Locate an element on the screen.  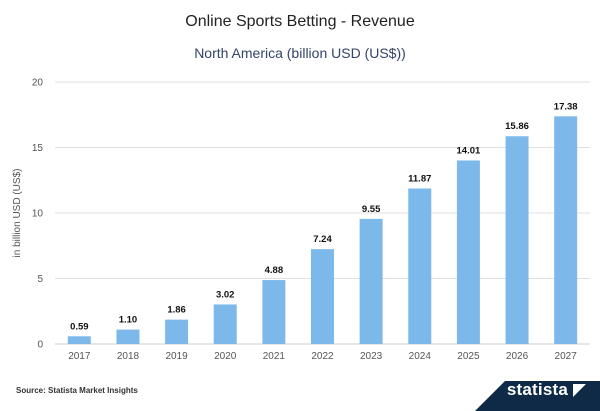
x-tick-label: 2027 is located at coordinates (566, 356).